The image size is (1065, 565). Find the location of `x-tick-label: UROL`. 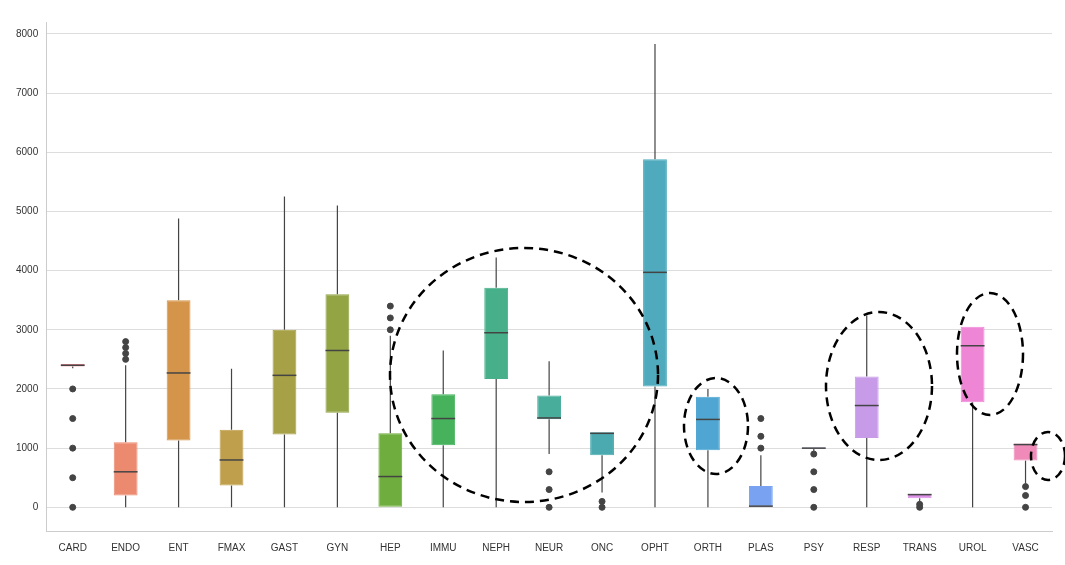

x-tick-label: UROL is located at coordinates (972, 547).